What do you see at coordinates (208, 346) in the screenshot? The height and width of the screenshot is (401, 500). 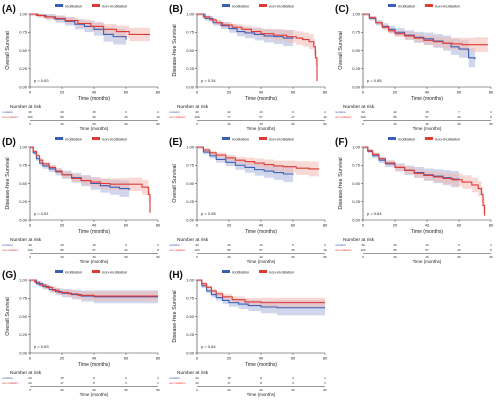 I see `p-value: p = 0.64` at bounding box center [208, 346].